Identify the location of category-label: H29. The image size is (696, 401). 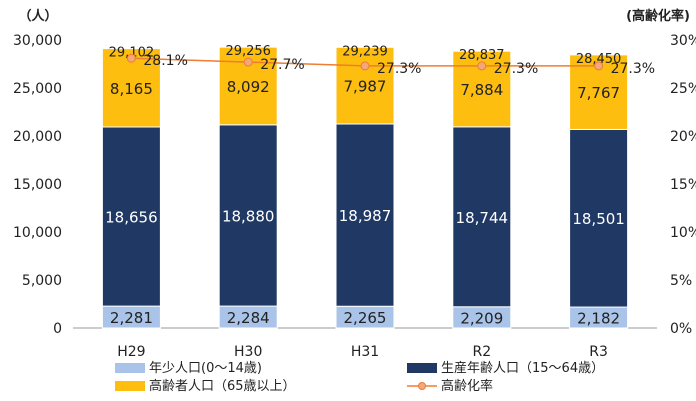
(131, 352).